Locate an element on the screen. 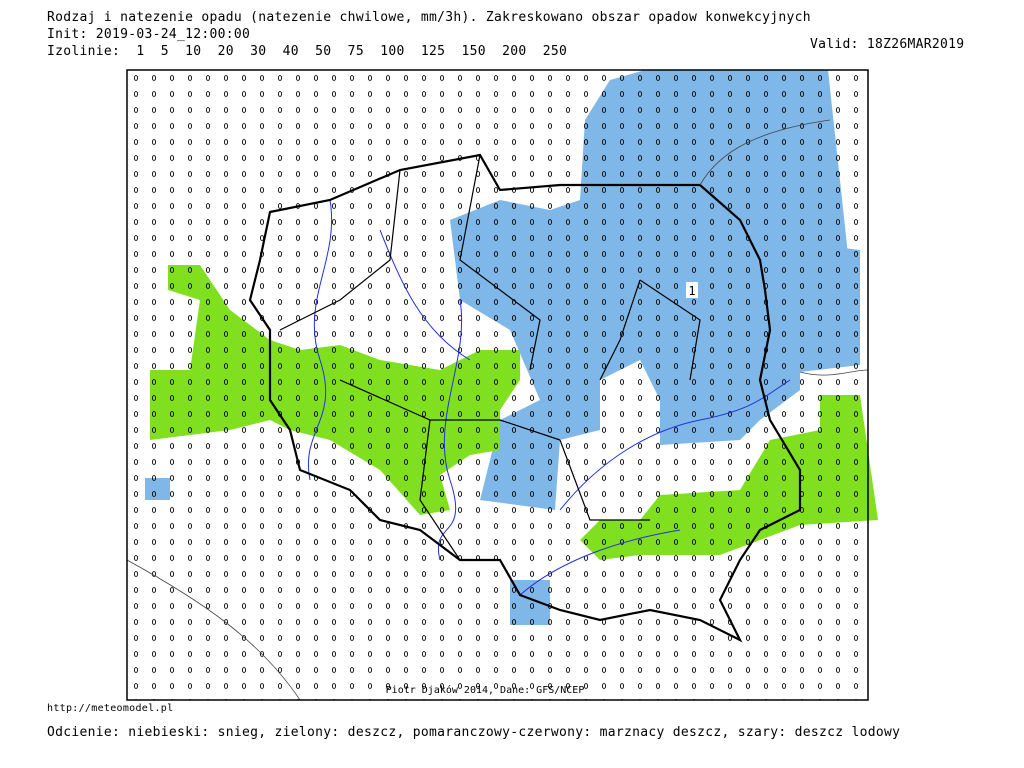  isoline-label-box is located at coordinates (692, 290).